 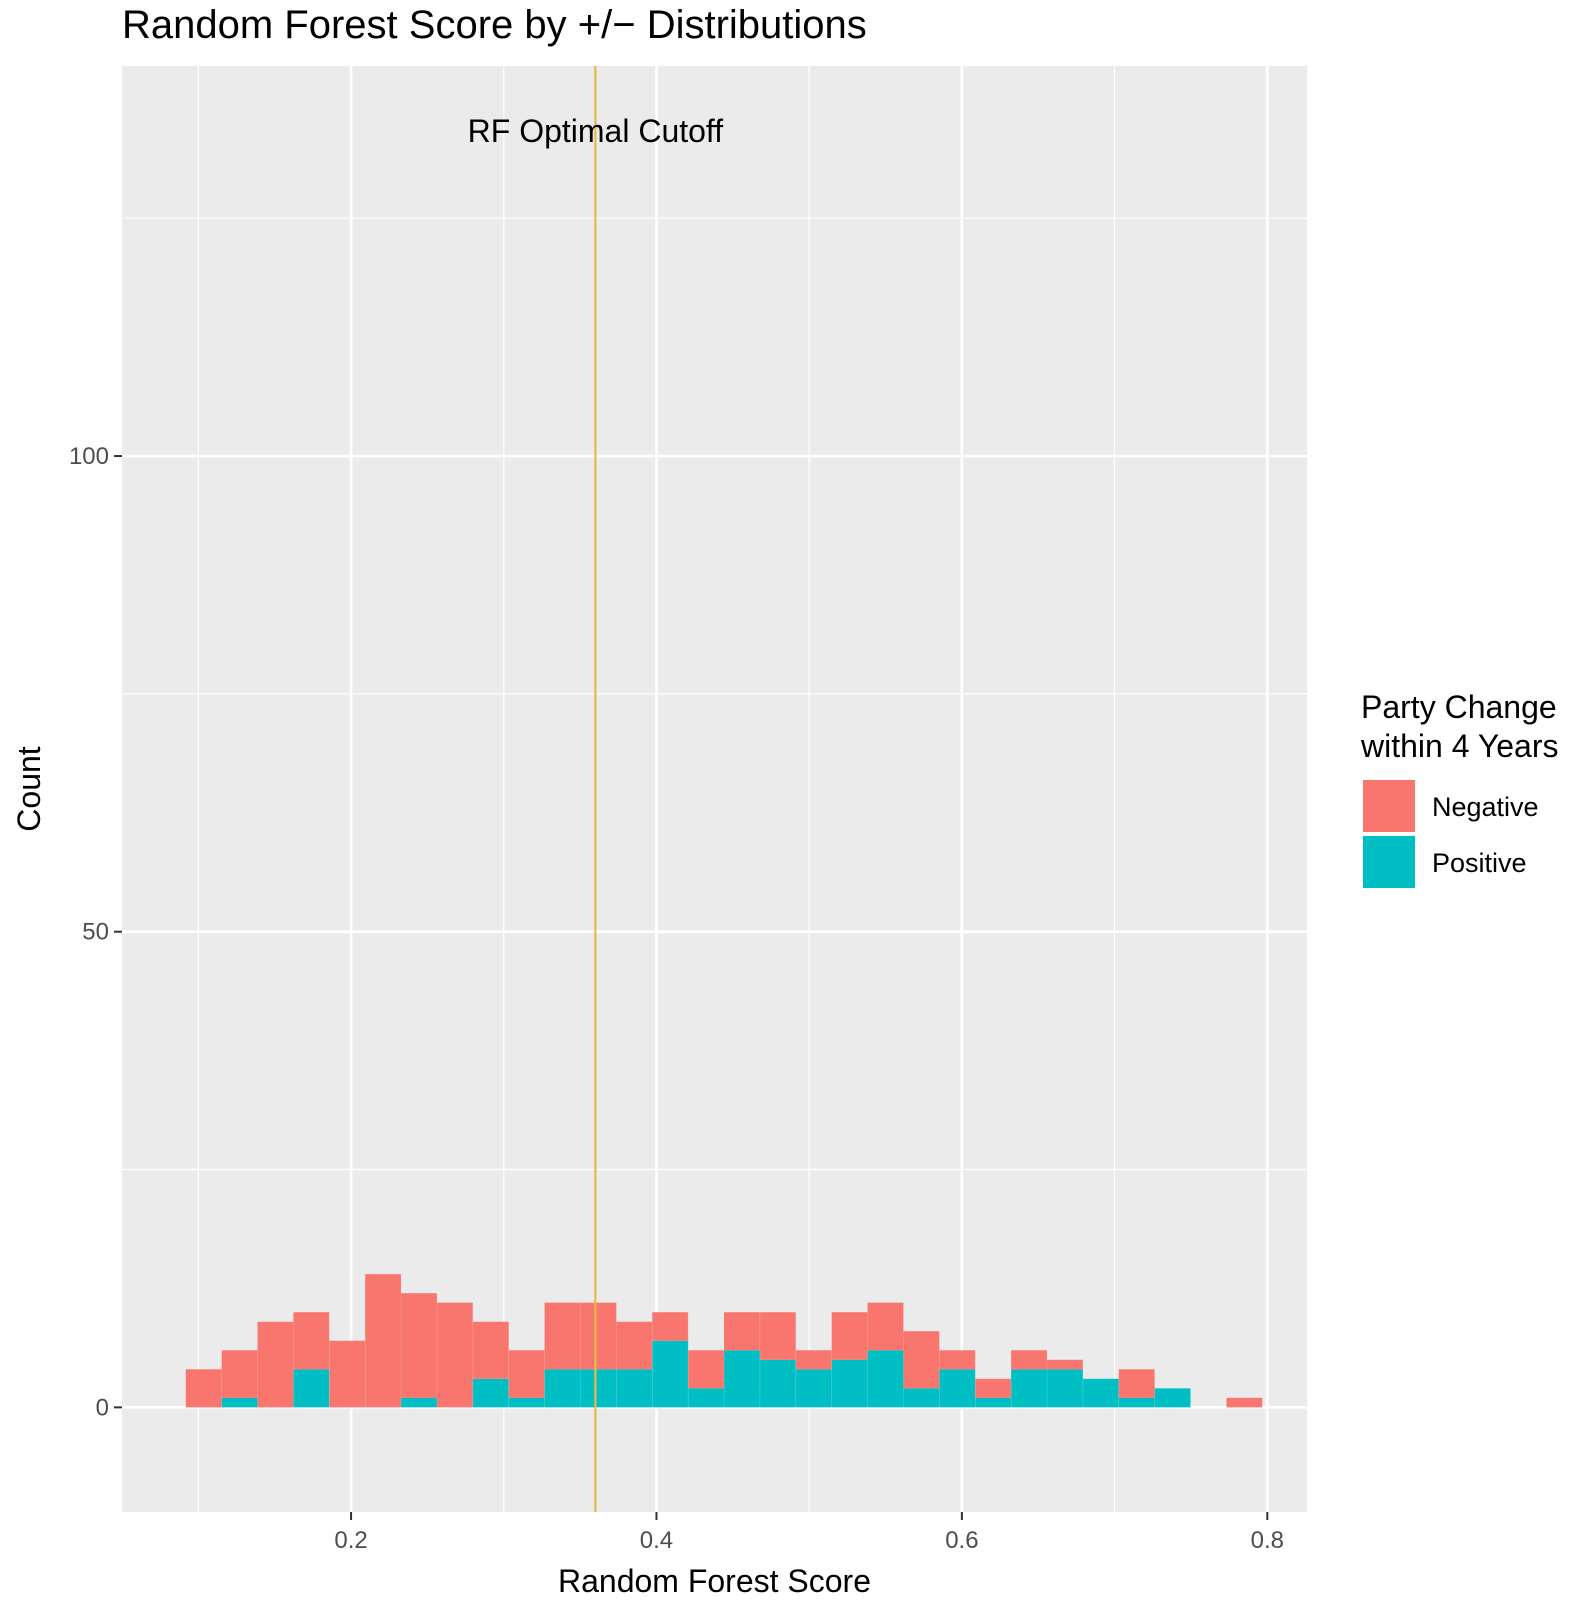 I want to click on legend-title-line-1: Party Change, so click(x=1459, y=707).